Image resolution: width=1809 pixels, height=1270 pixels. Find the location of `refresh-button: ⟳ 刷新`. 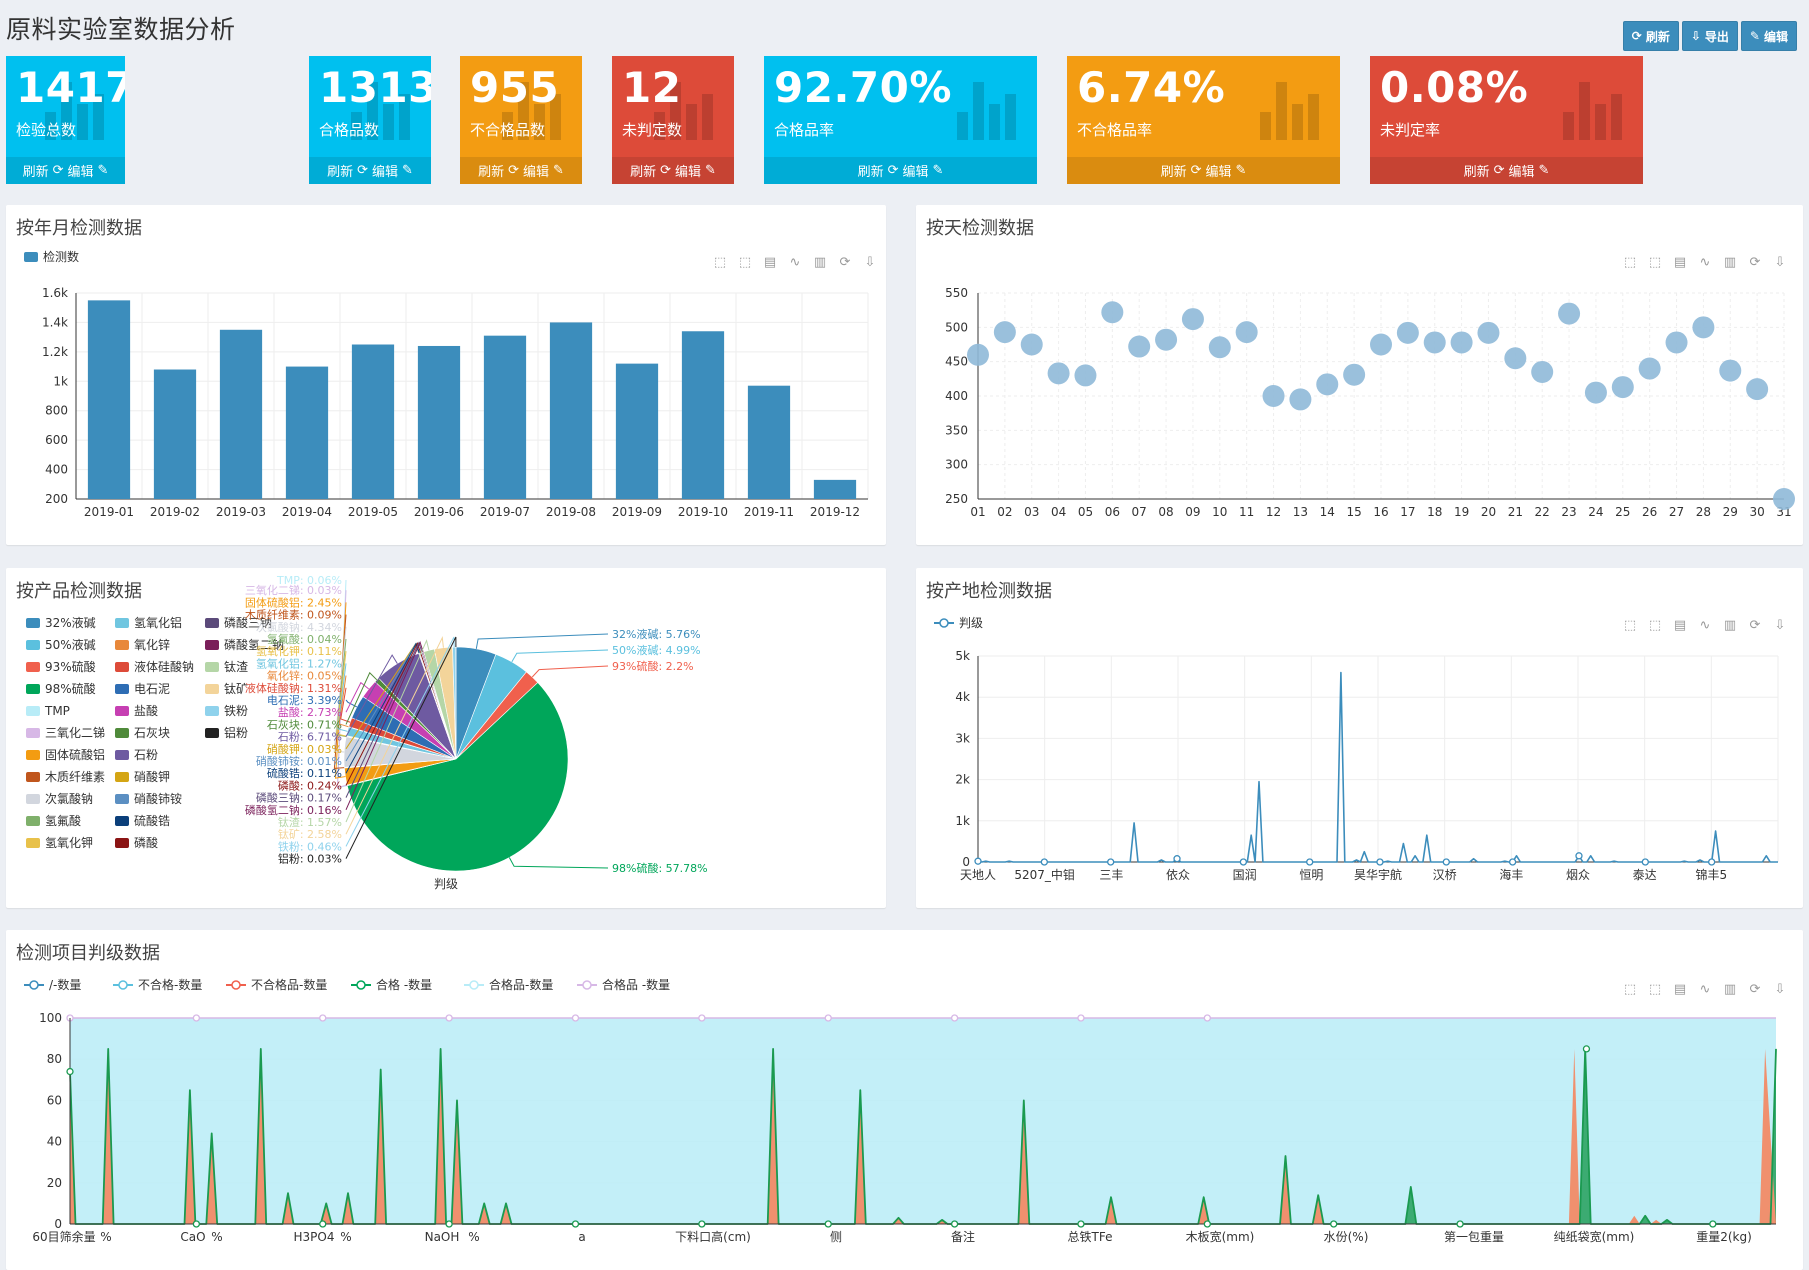

refresh-button: ⟳ 刷新 is located at coordinates (1650, 36).